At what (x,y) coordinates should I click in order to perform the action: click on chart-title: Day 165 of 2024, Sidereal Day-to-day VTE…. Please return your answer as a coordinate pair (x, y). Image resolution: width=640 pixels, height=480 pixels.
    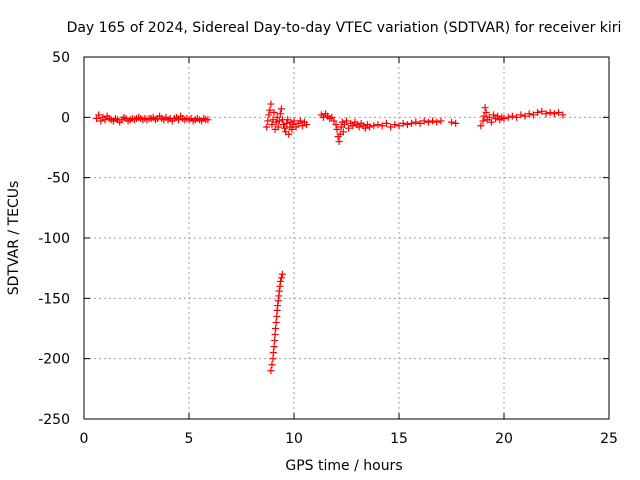
    Looking at the image, I should click on (344, 28).